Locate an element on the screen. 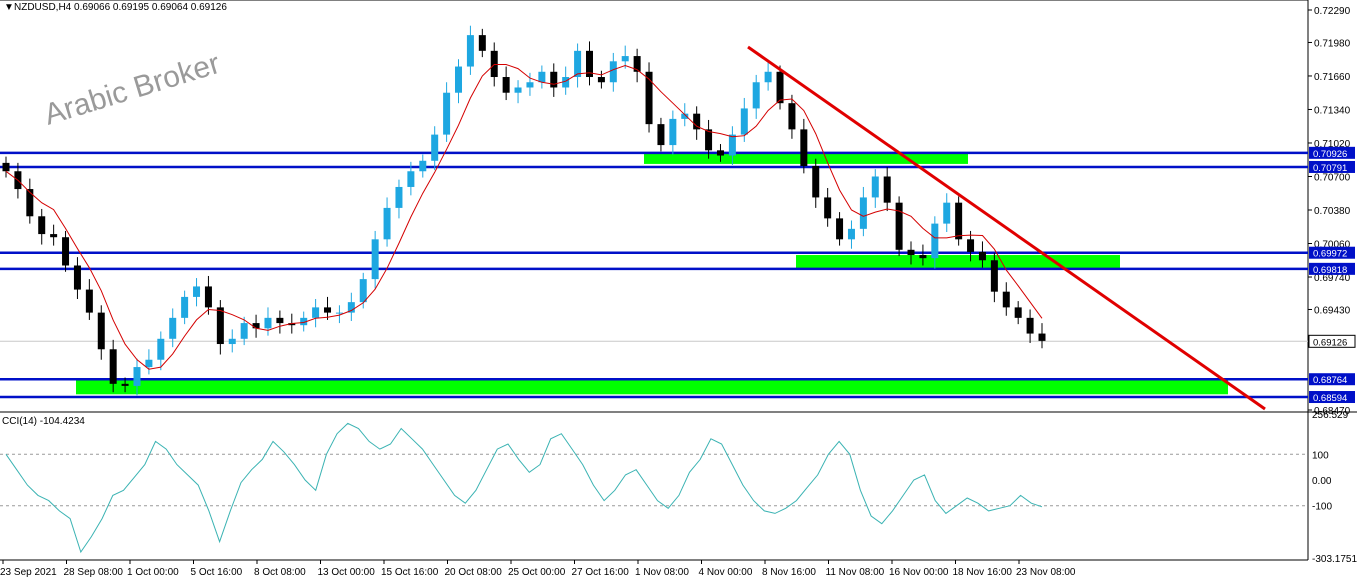 The height and width of the screenshot is (588, 1357). cci-header: CCI(14) -104.4234 is located at coordinates (43, 421).